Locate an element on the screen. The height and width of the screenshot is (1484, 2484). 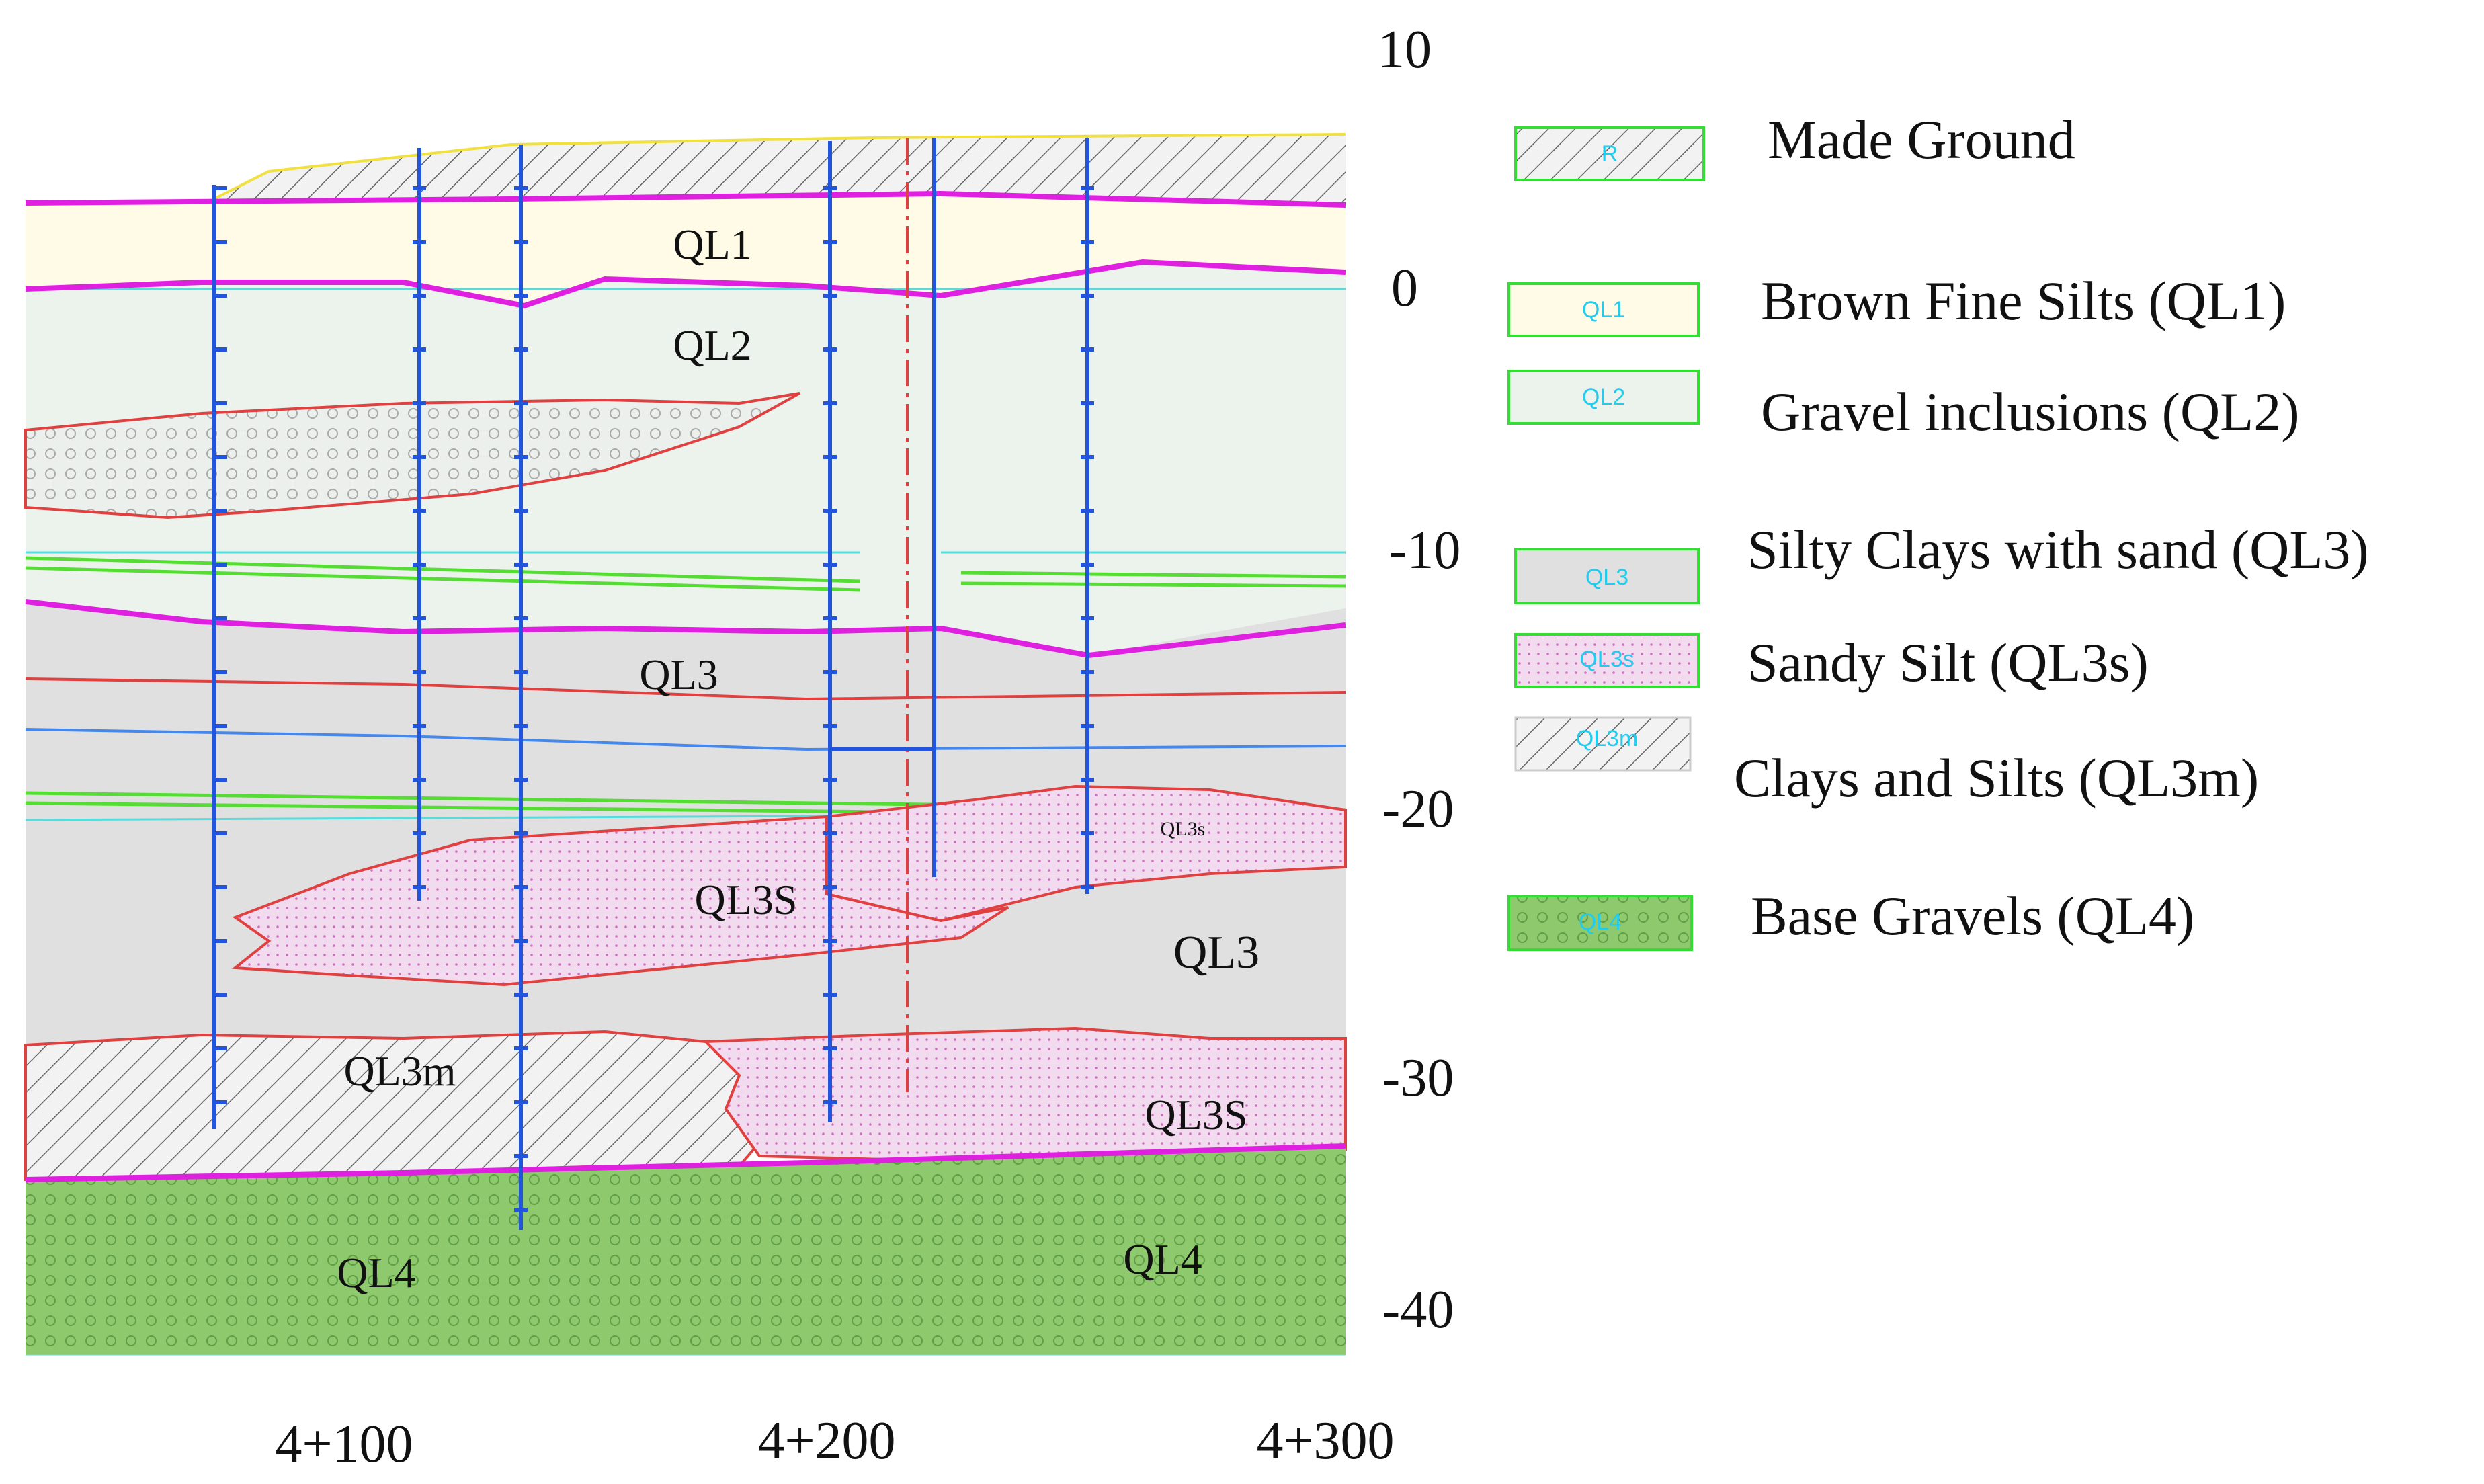
swatch-code-ql3s: QL3s is located at coordinates (1606, 659).